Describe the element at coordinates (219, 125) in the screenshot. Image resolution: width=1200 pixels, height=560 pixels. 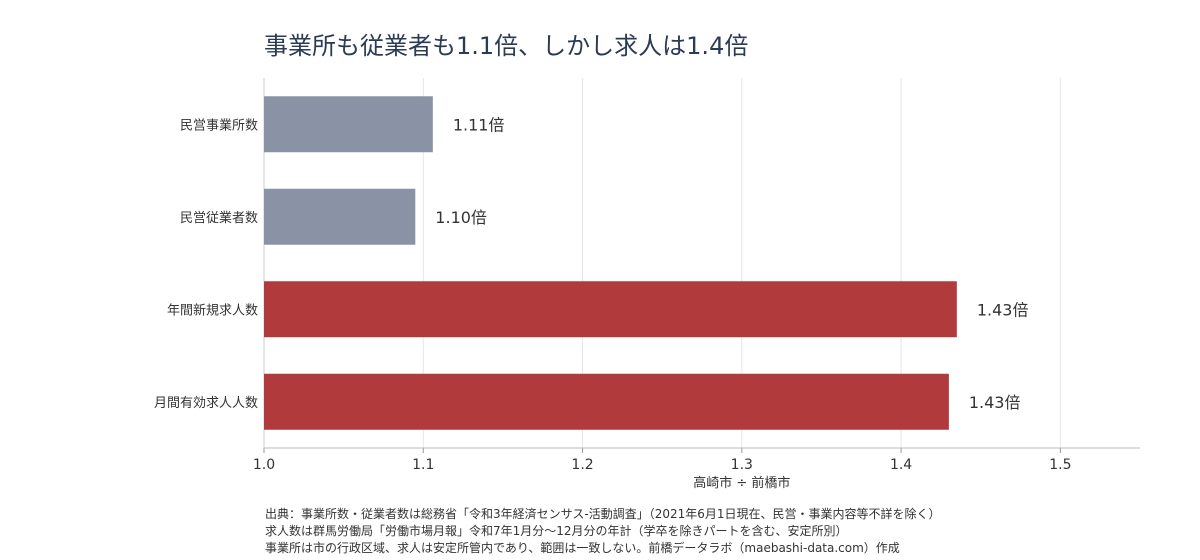
I see `category-label: 民営事業所数` at that location.